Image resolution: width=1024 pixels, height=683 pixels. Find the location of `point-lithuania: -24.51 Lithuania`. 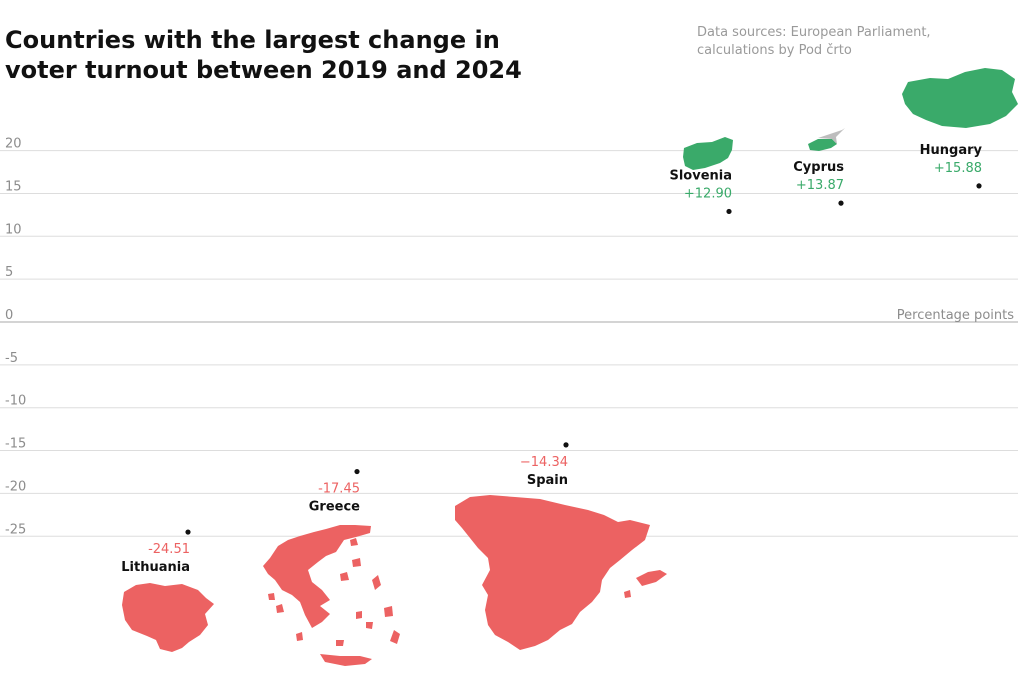

point-lithuania: -24.51 Lithuania is located at coordinates (156, 552).